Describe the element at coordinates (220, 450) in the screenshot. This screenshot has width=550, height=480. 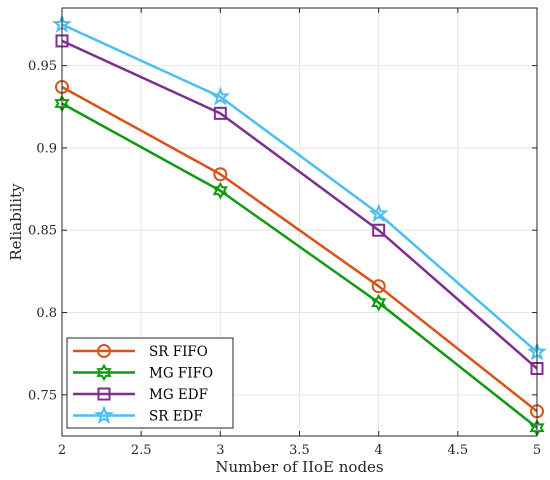
I see `x-tick-label: 3` at that location.